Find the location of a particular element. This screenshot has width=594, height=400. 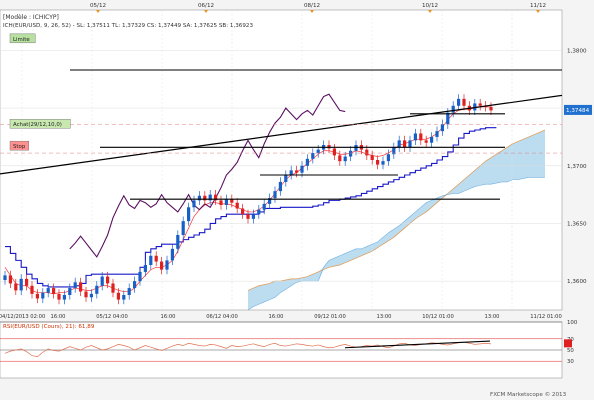

price-tag-label: 1,37484 is located at coordinates (578, 111).